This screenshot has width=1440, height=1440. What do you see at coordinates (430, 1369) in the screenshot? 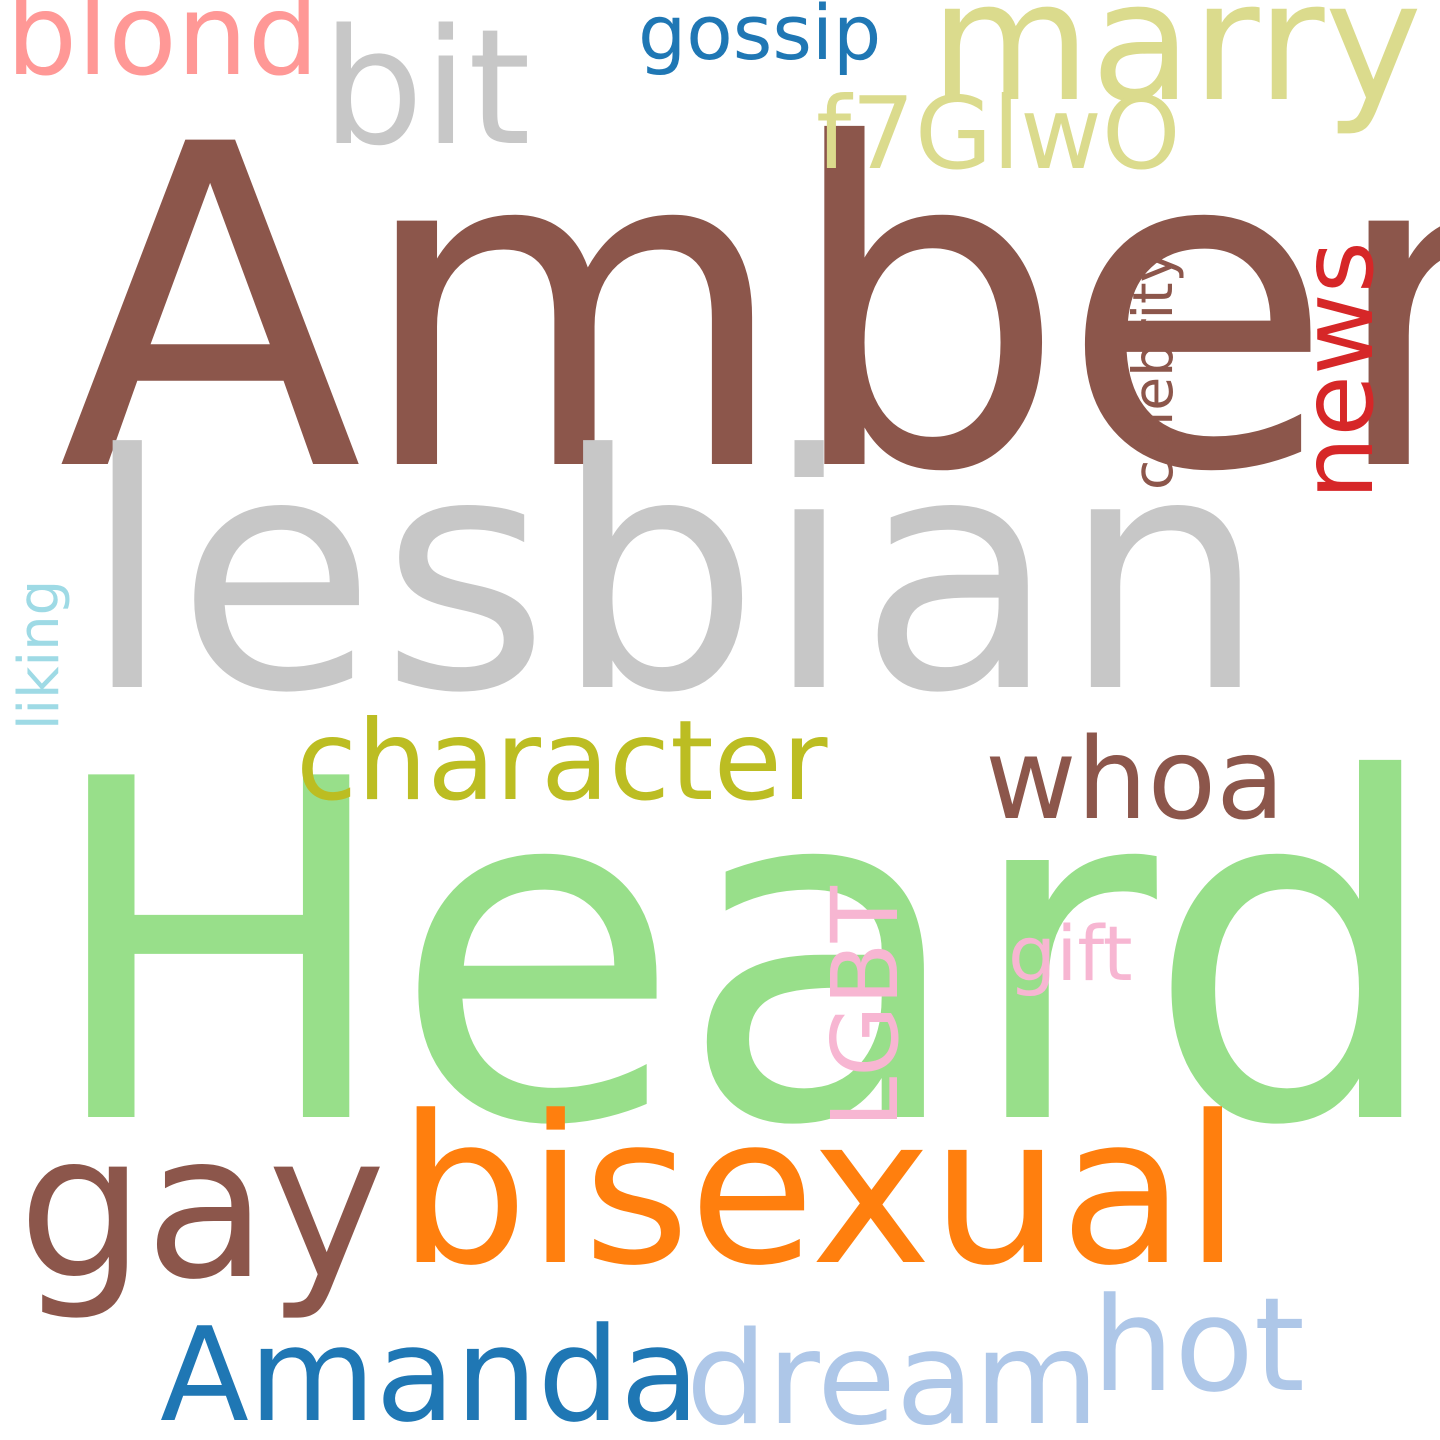
I see `word-amanda: Amanda` at bounding box center [430, 1369].